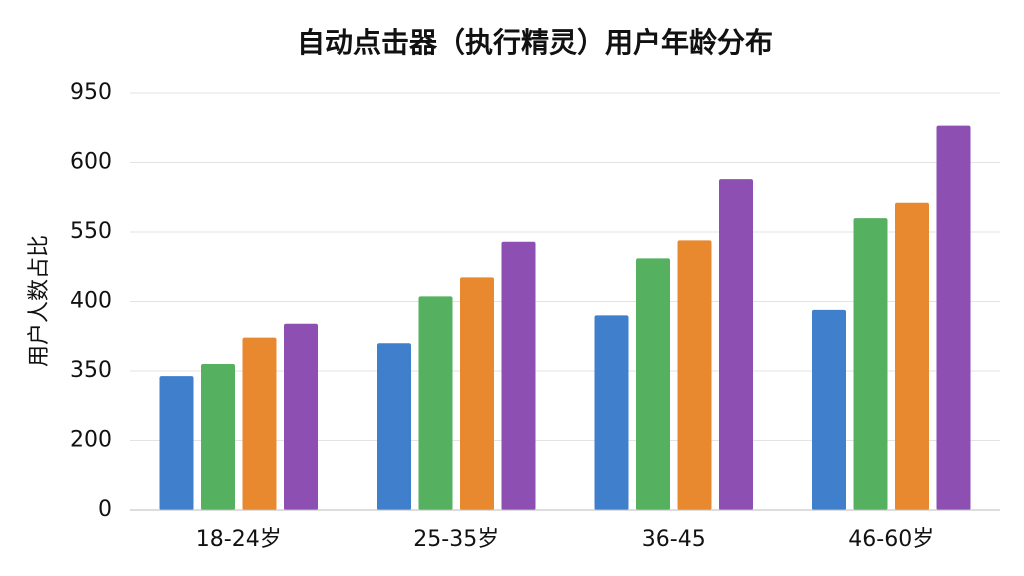  What do you see at coordinates (239, 539) in the screenshot?
I see `x-tick-label: 18-24岁` at bounding box center [239, 539].